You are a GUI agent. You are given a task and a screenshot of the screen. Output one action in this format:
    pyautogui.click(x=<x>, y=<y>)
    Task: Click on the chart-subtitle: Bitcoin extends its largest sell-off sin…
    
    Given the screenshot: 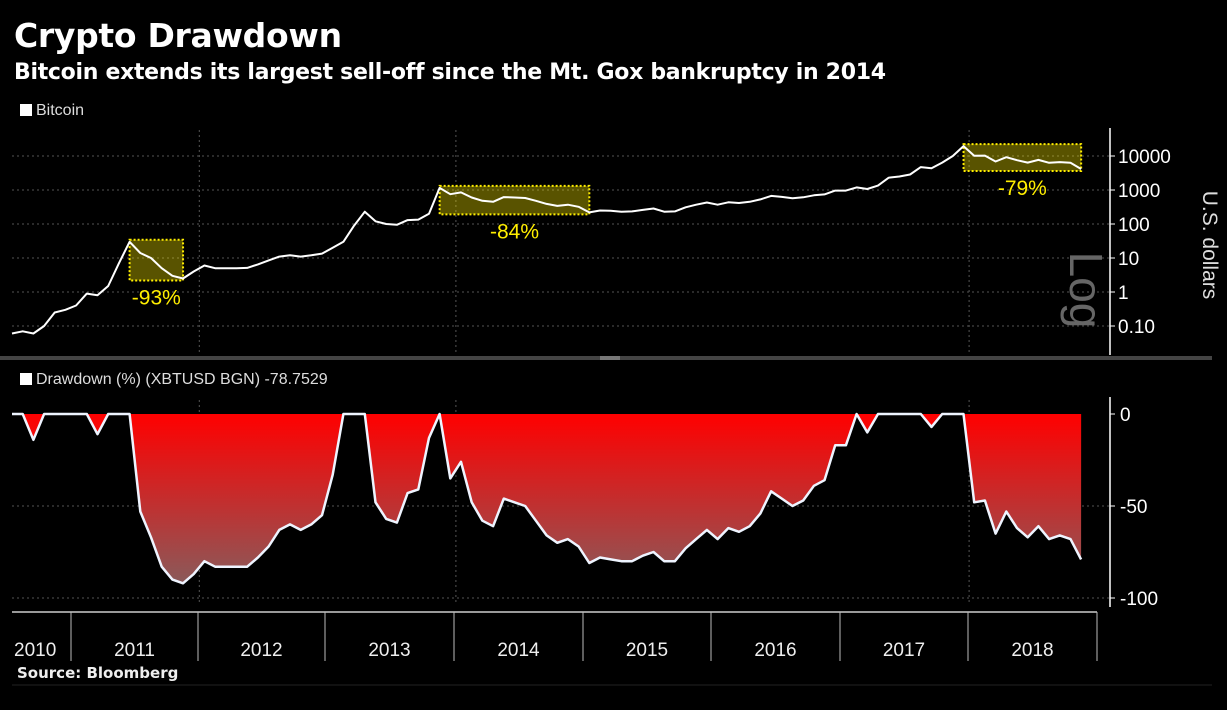 What is the action you would take?
    pyautogui.click(x=450, y=72)
    